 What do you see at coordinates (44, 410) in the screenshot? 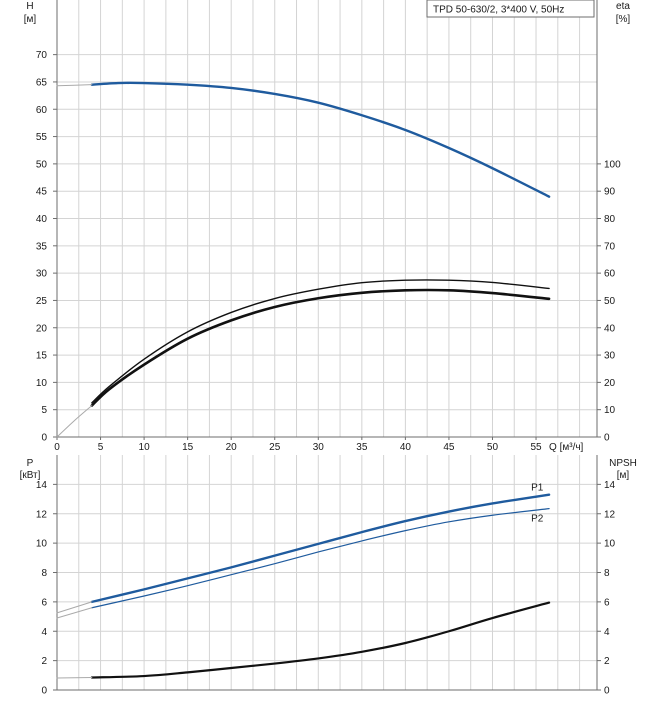
I see `y-left-tick-label: 5` at bounding box center [44, 410].